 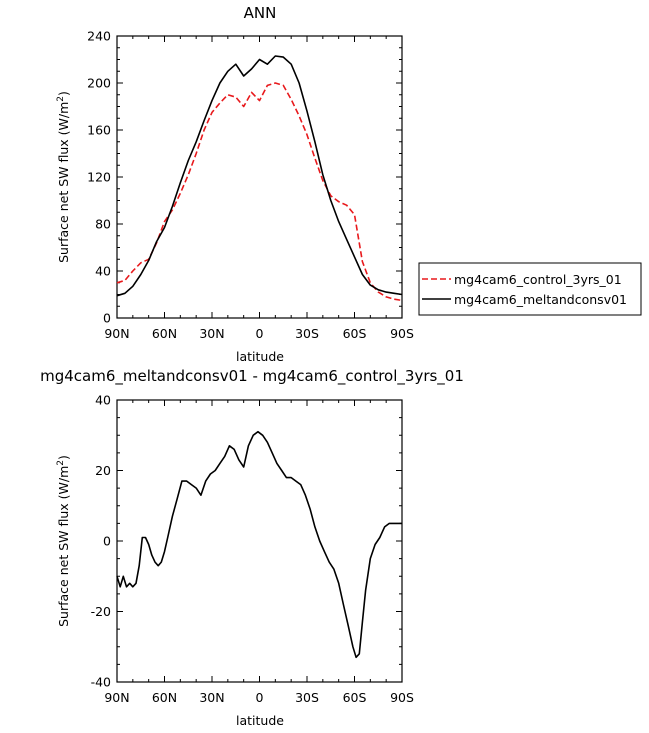 I want to click on y-tick-label: 20, so click(x=103, y=470).